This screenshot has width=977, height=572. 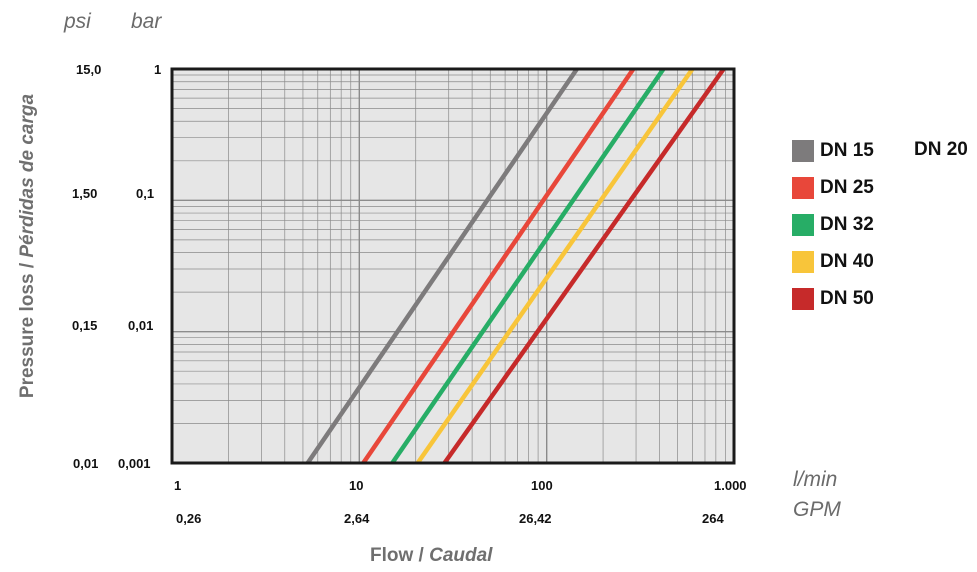 I want to click on x-axis-title-main: Flow /, so click(x=400, y=555).